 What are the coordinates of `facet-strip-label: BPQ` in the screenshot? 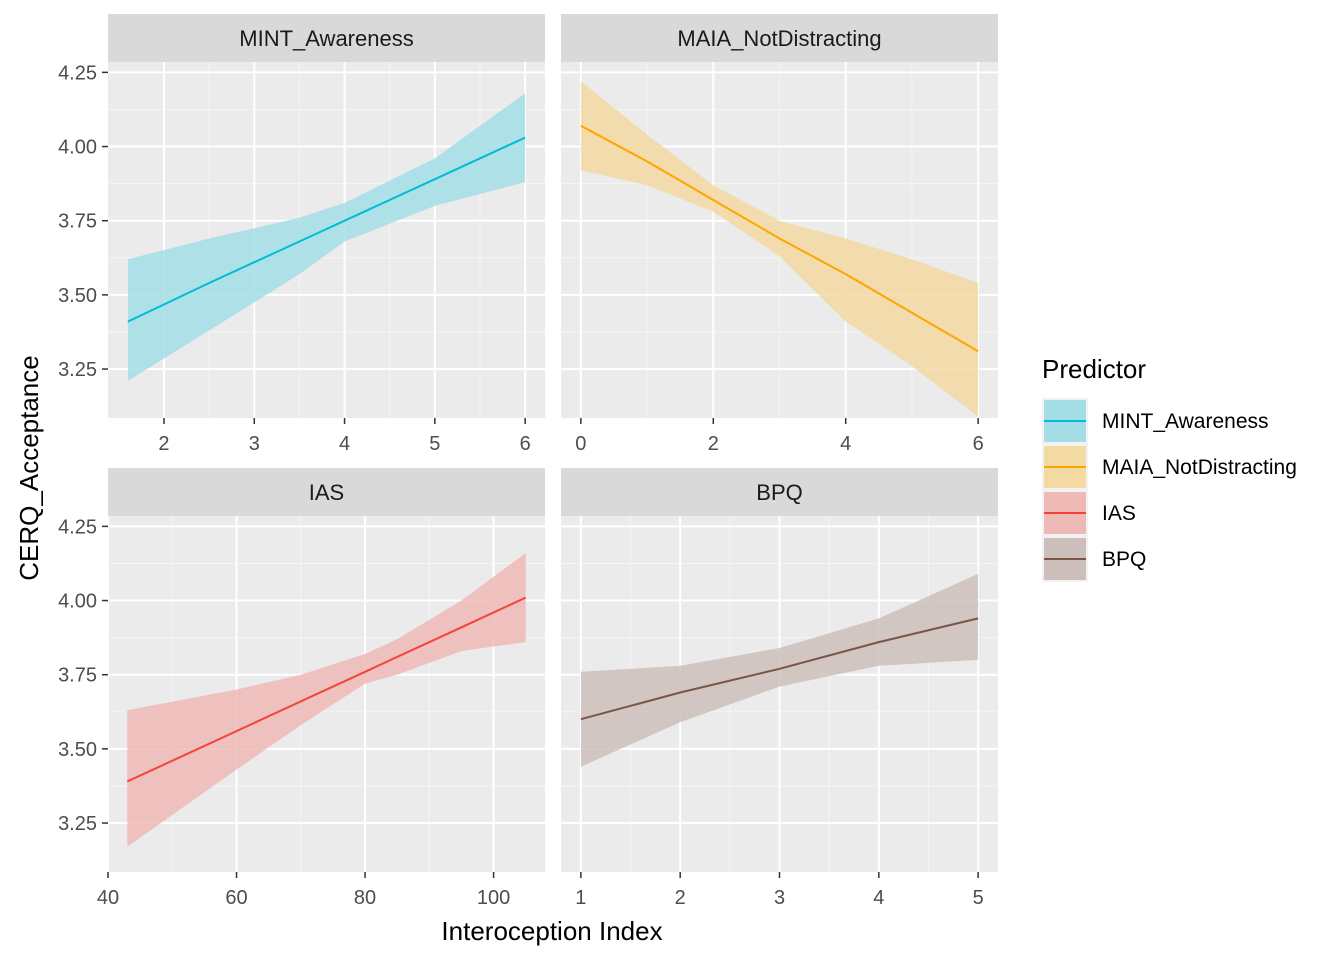 It's located at (779, 492).